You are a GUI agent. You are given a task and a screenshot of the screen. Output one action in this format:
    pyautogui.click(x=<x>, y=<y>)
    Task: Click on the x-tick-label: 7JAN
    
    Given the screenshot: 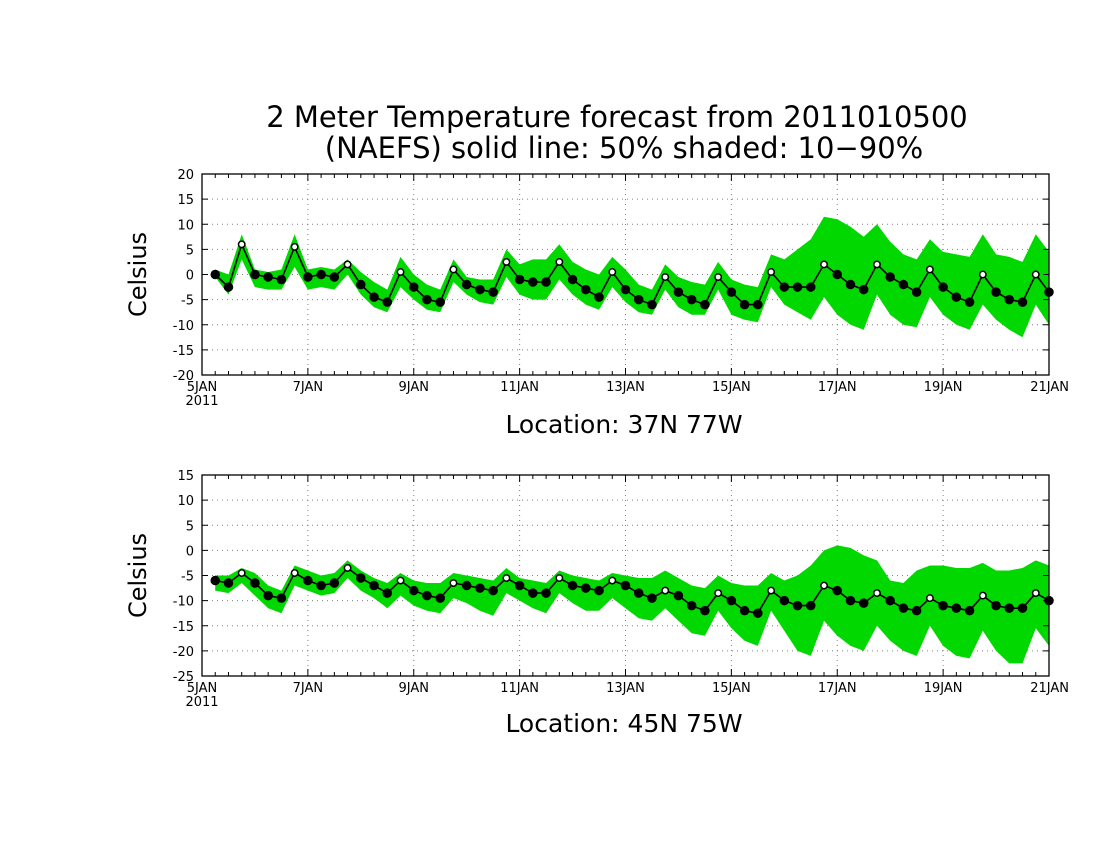 What is the action you would take?
    pyautogui.click(x=308, y=688)
    